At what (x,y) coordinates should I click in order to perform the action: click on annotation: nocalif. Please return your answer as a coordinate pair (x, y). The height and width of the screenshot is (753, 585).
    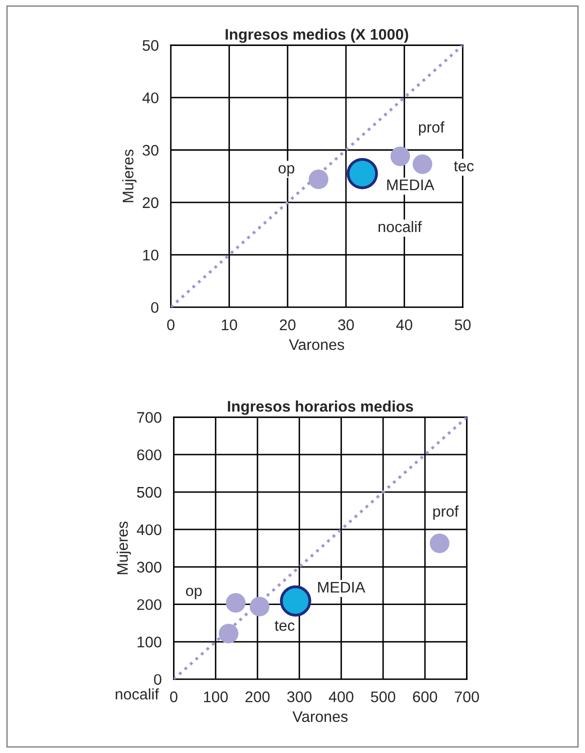
    Looking at the image, I should click on (400, 226).